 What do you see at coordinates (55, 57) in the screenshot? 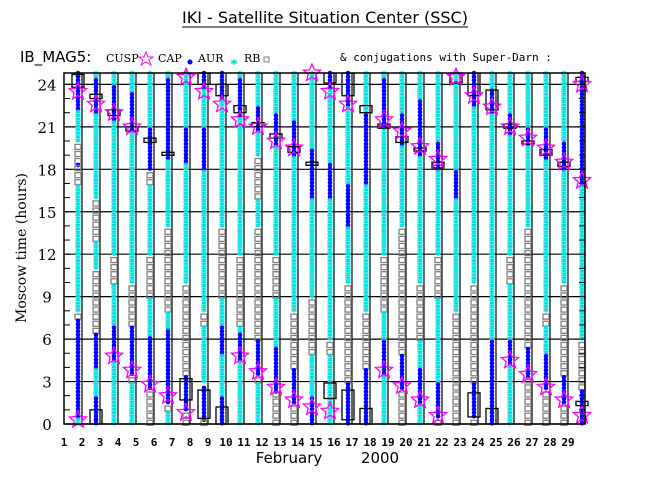
I see `satellite-label: IB_MAG5:` at bounding box center [55, 57].